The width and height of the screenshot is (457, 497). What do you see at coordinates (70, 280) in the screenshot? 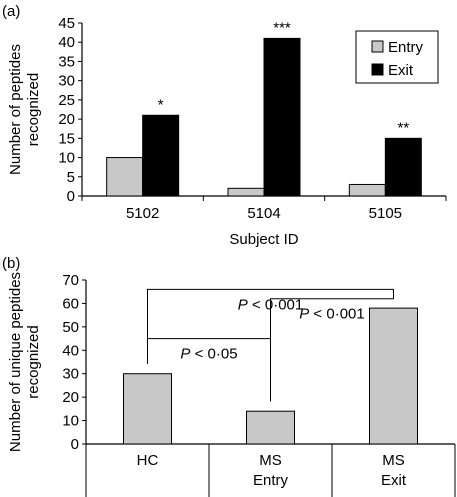
I see `y-tick-label: 70` at bounding box center [70, 280].